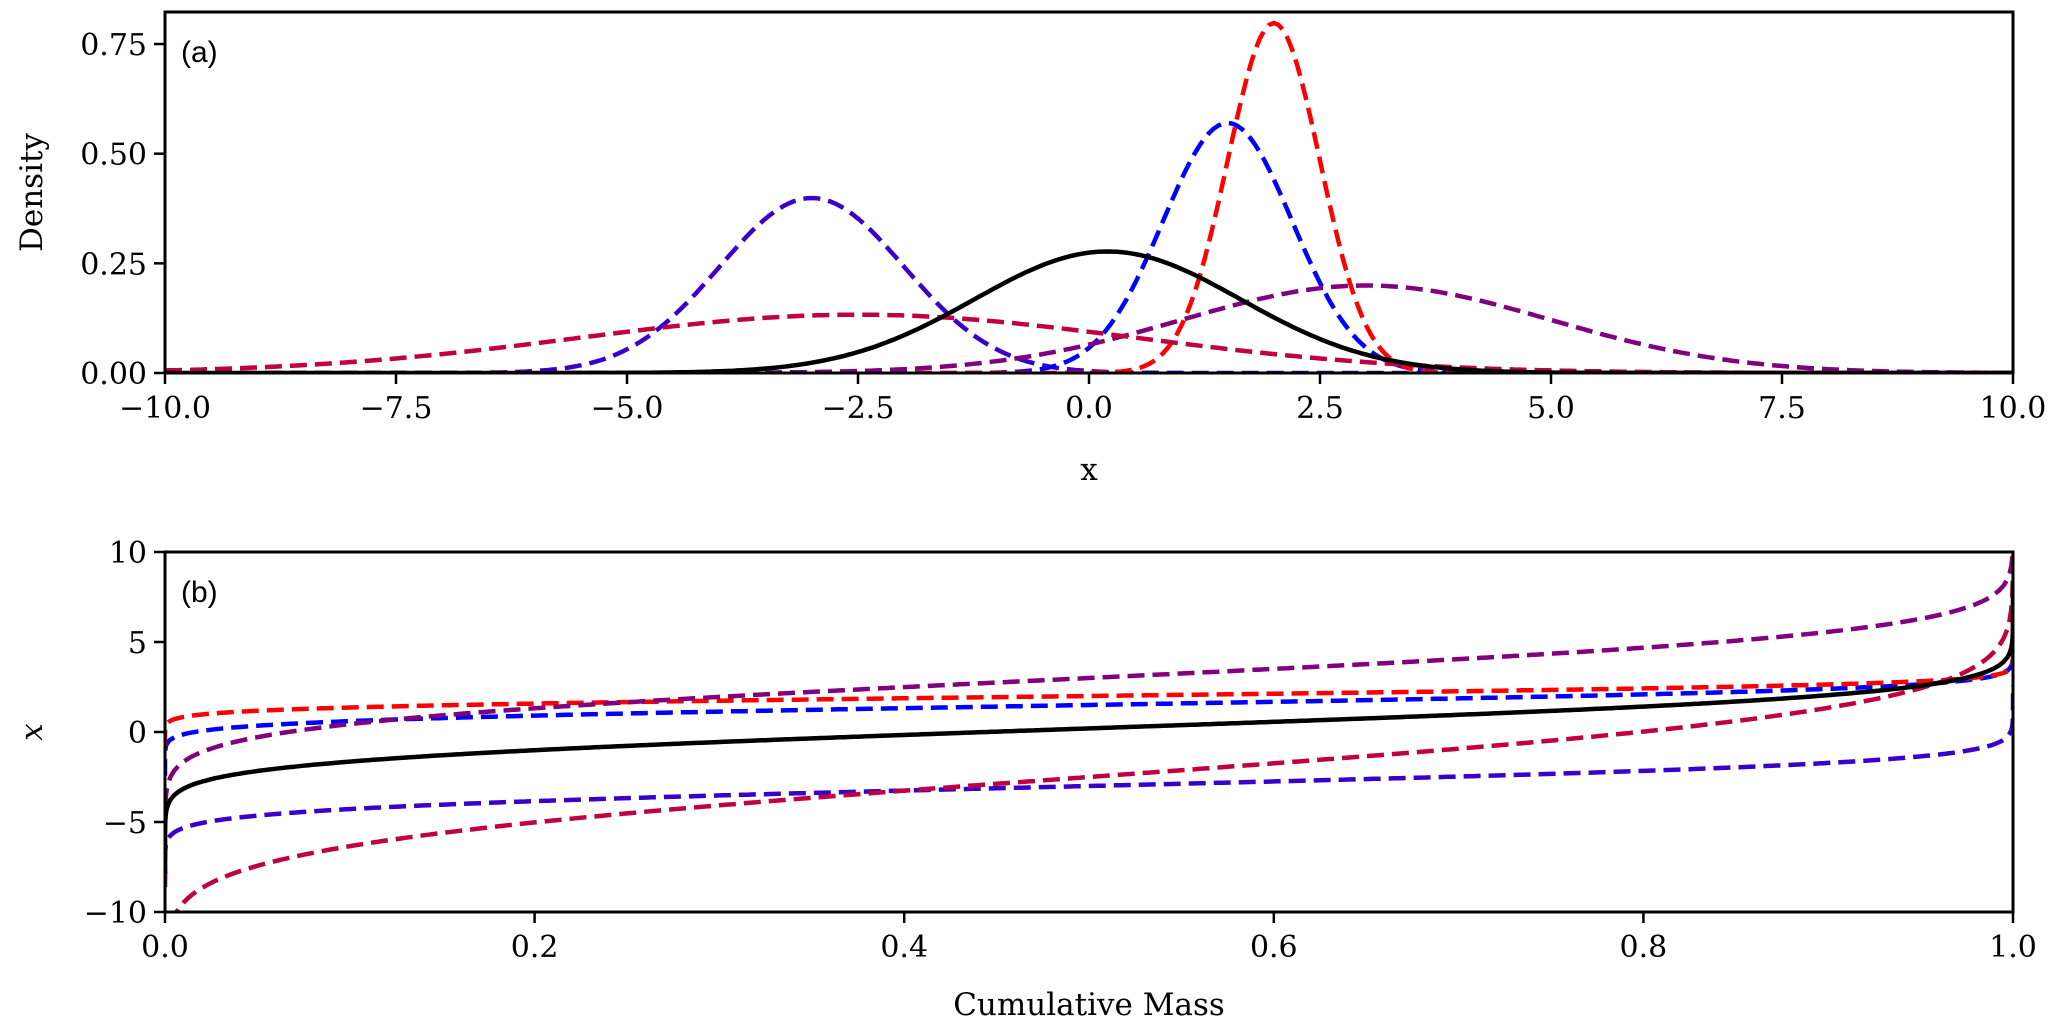 The height and width of the screenshot is (1029, 2067). I want to click on x-tick-label: 10.0, so click(2013, 408).